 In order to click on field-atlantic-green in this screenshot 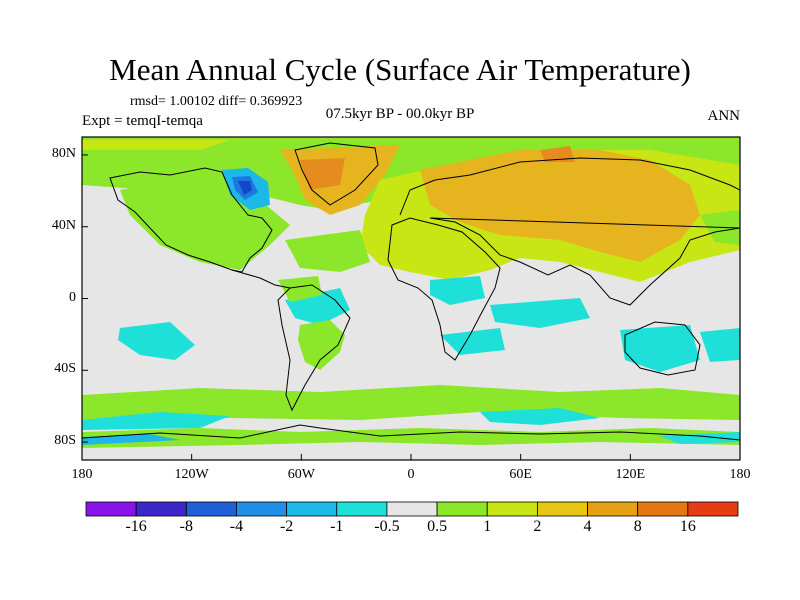, I will do `click(327, 251)`.